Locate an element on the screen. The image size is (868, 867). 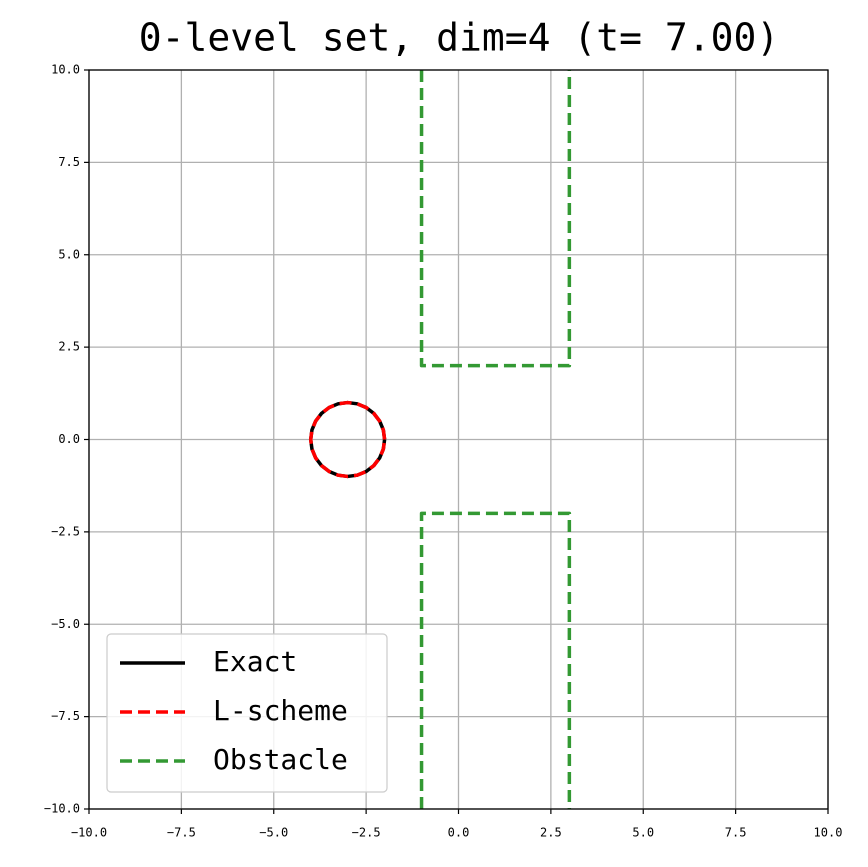
y-tick-label: 0.0 is located at coordinates (69, 439).